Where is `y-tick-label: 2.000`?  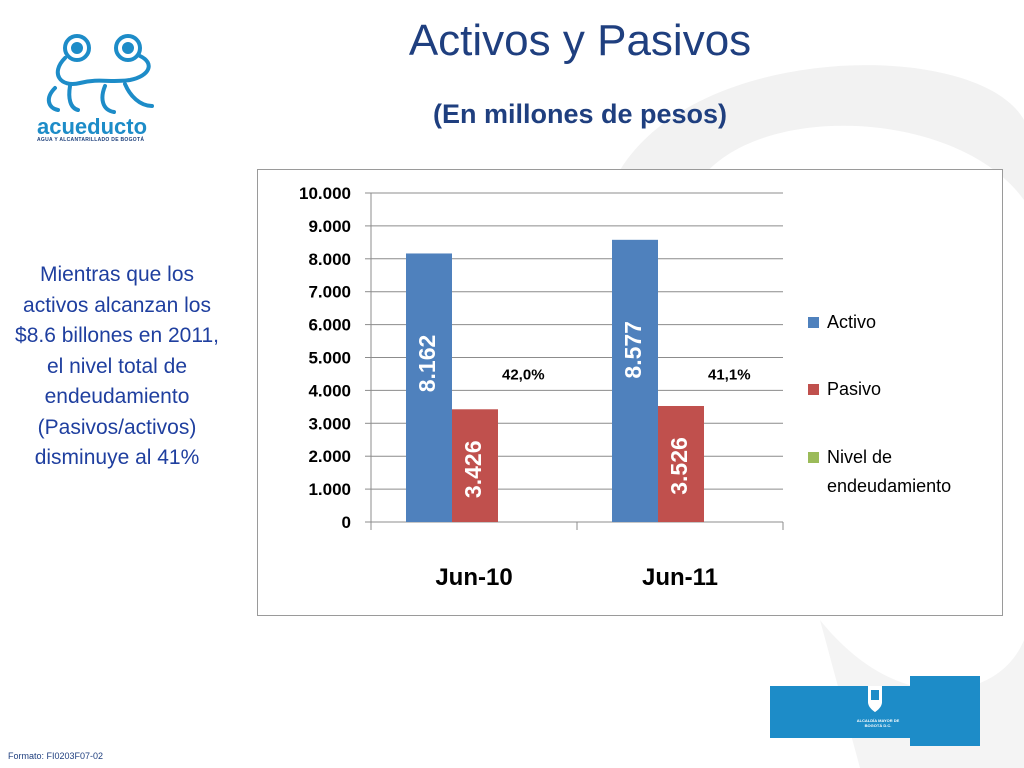 y-tick-label: 2.000 is located at coordinates (329, 456).